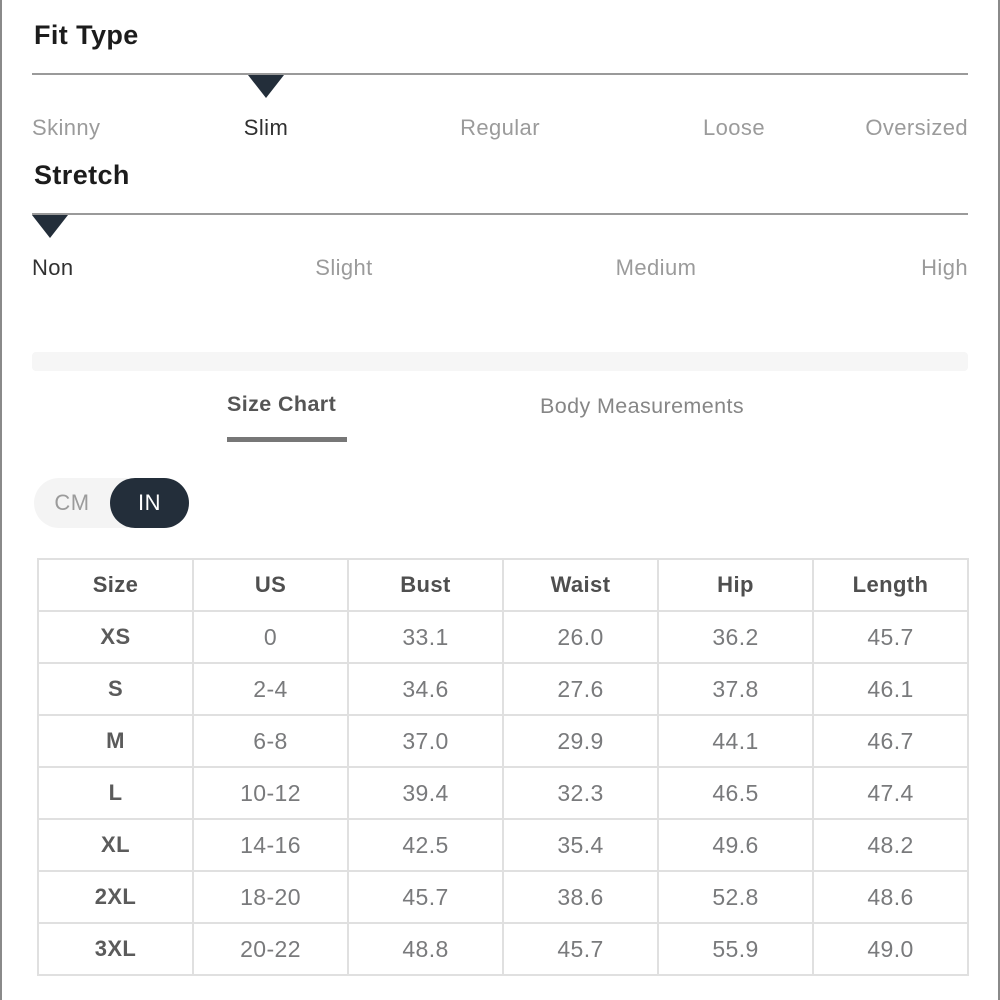 The height and width of the screenshot is (1000, 1000). What do you see at coordinates (86, 35) in the screenshot?
I see `fit-type-title: Fit Type` at bounding box center [86, 35].